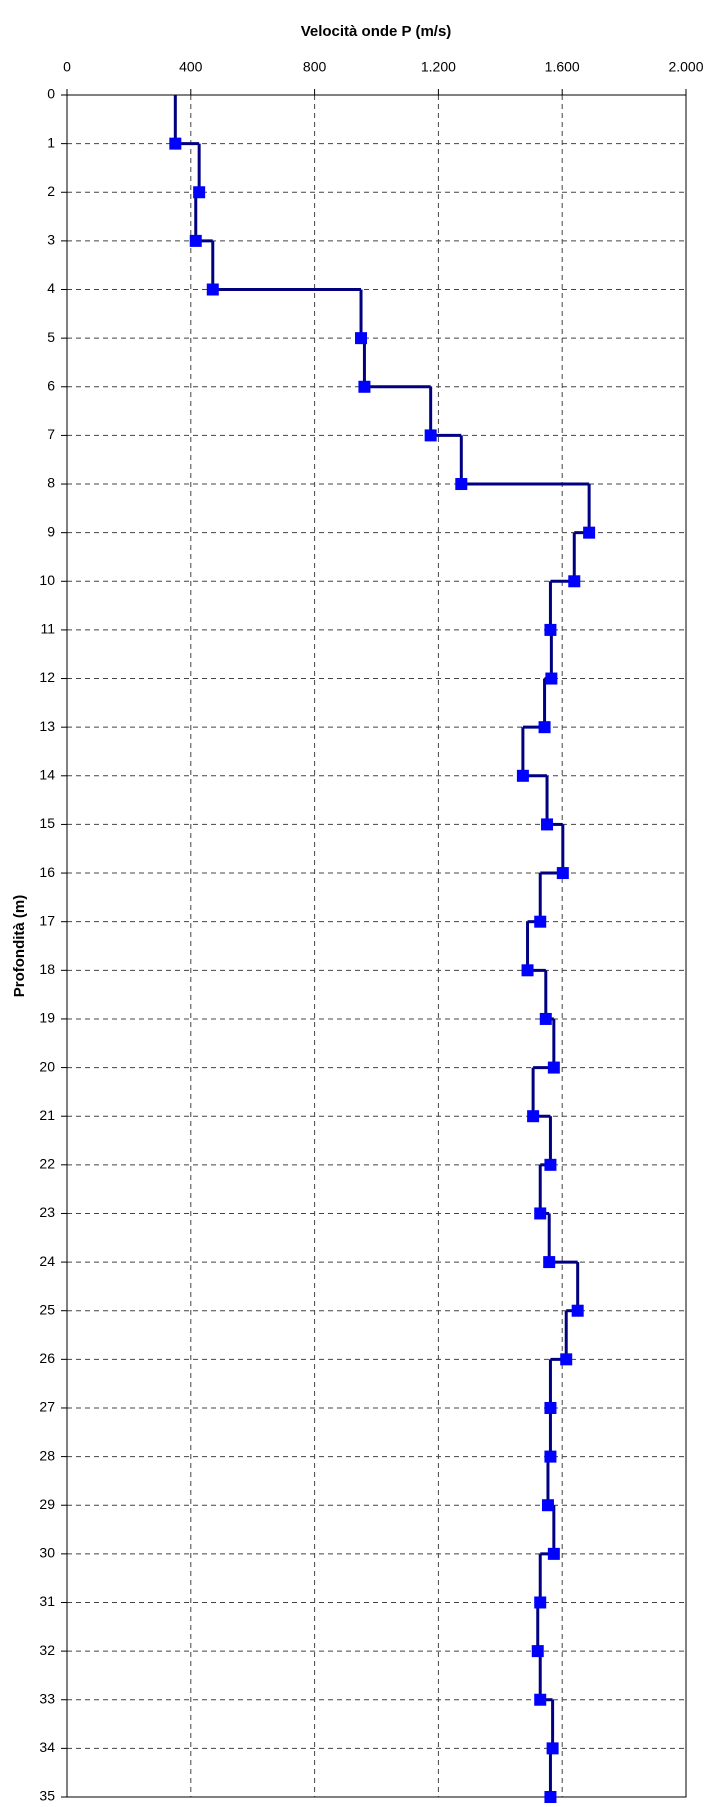 This screenshot has width=718, height=1807. I want to click on y-tick-label: 26, so click(47, 1358).